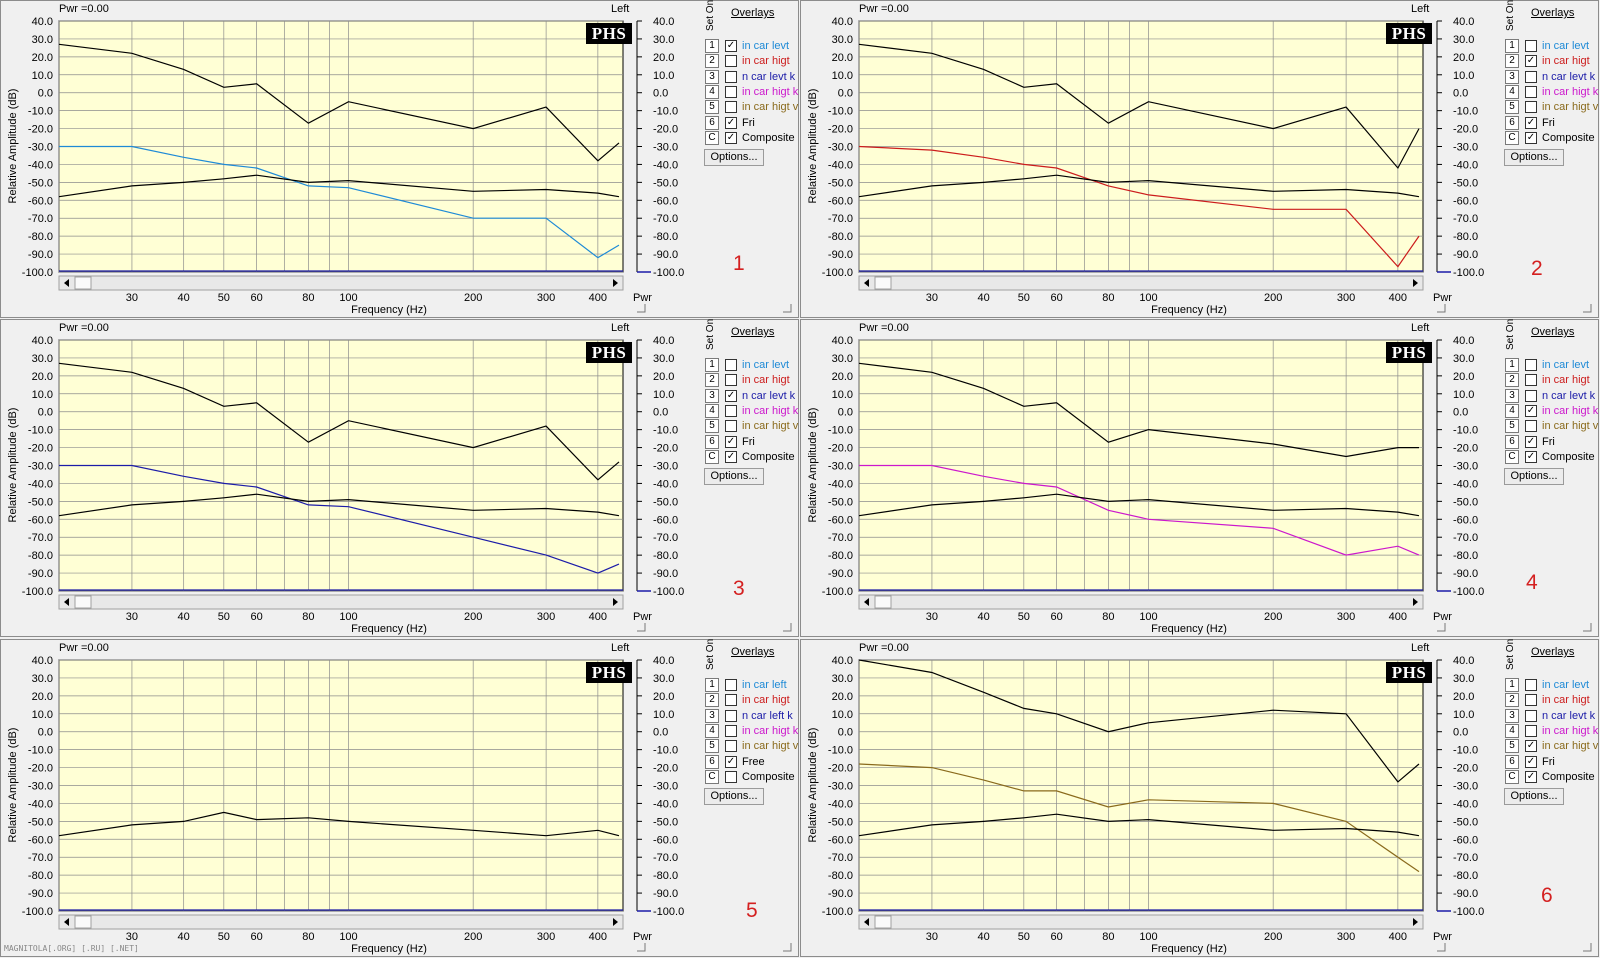  I want to click on overlay-row-4: 4 ✓ in car higt k, so click(1551, 410).